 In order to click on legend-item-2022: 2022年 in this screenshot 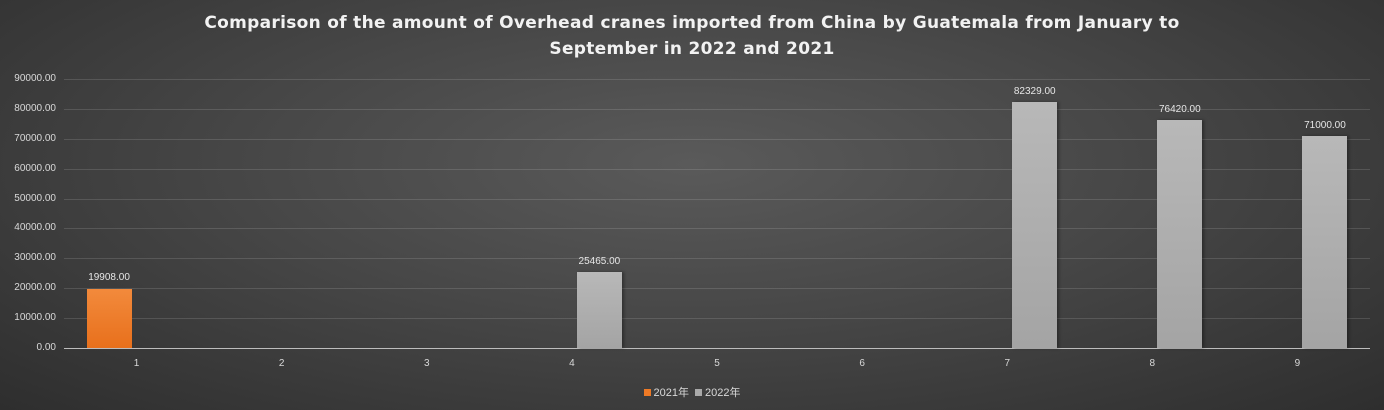, I will do `click(717, 392)`.